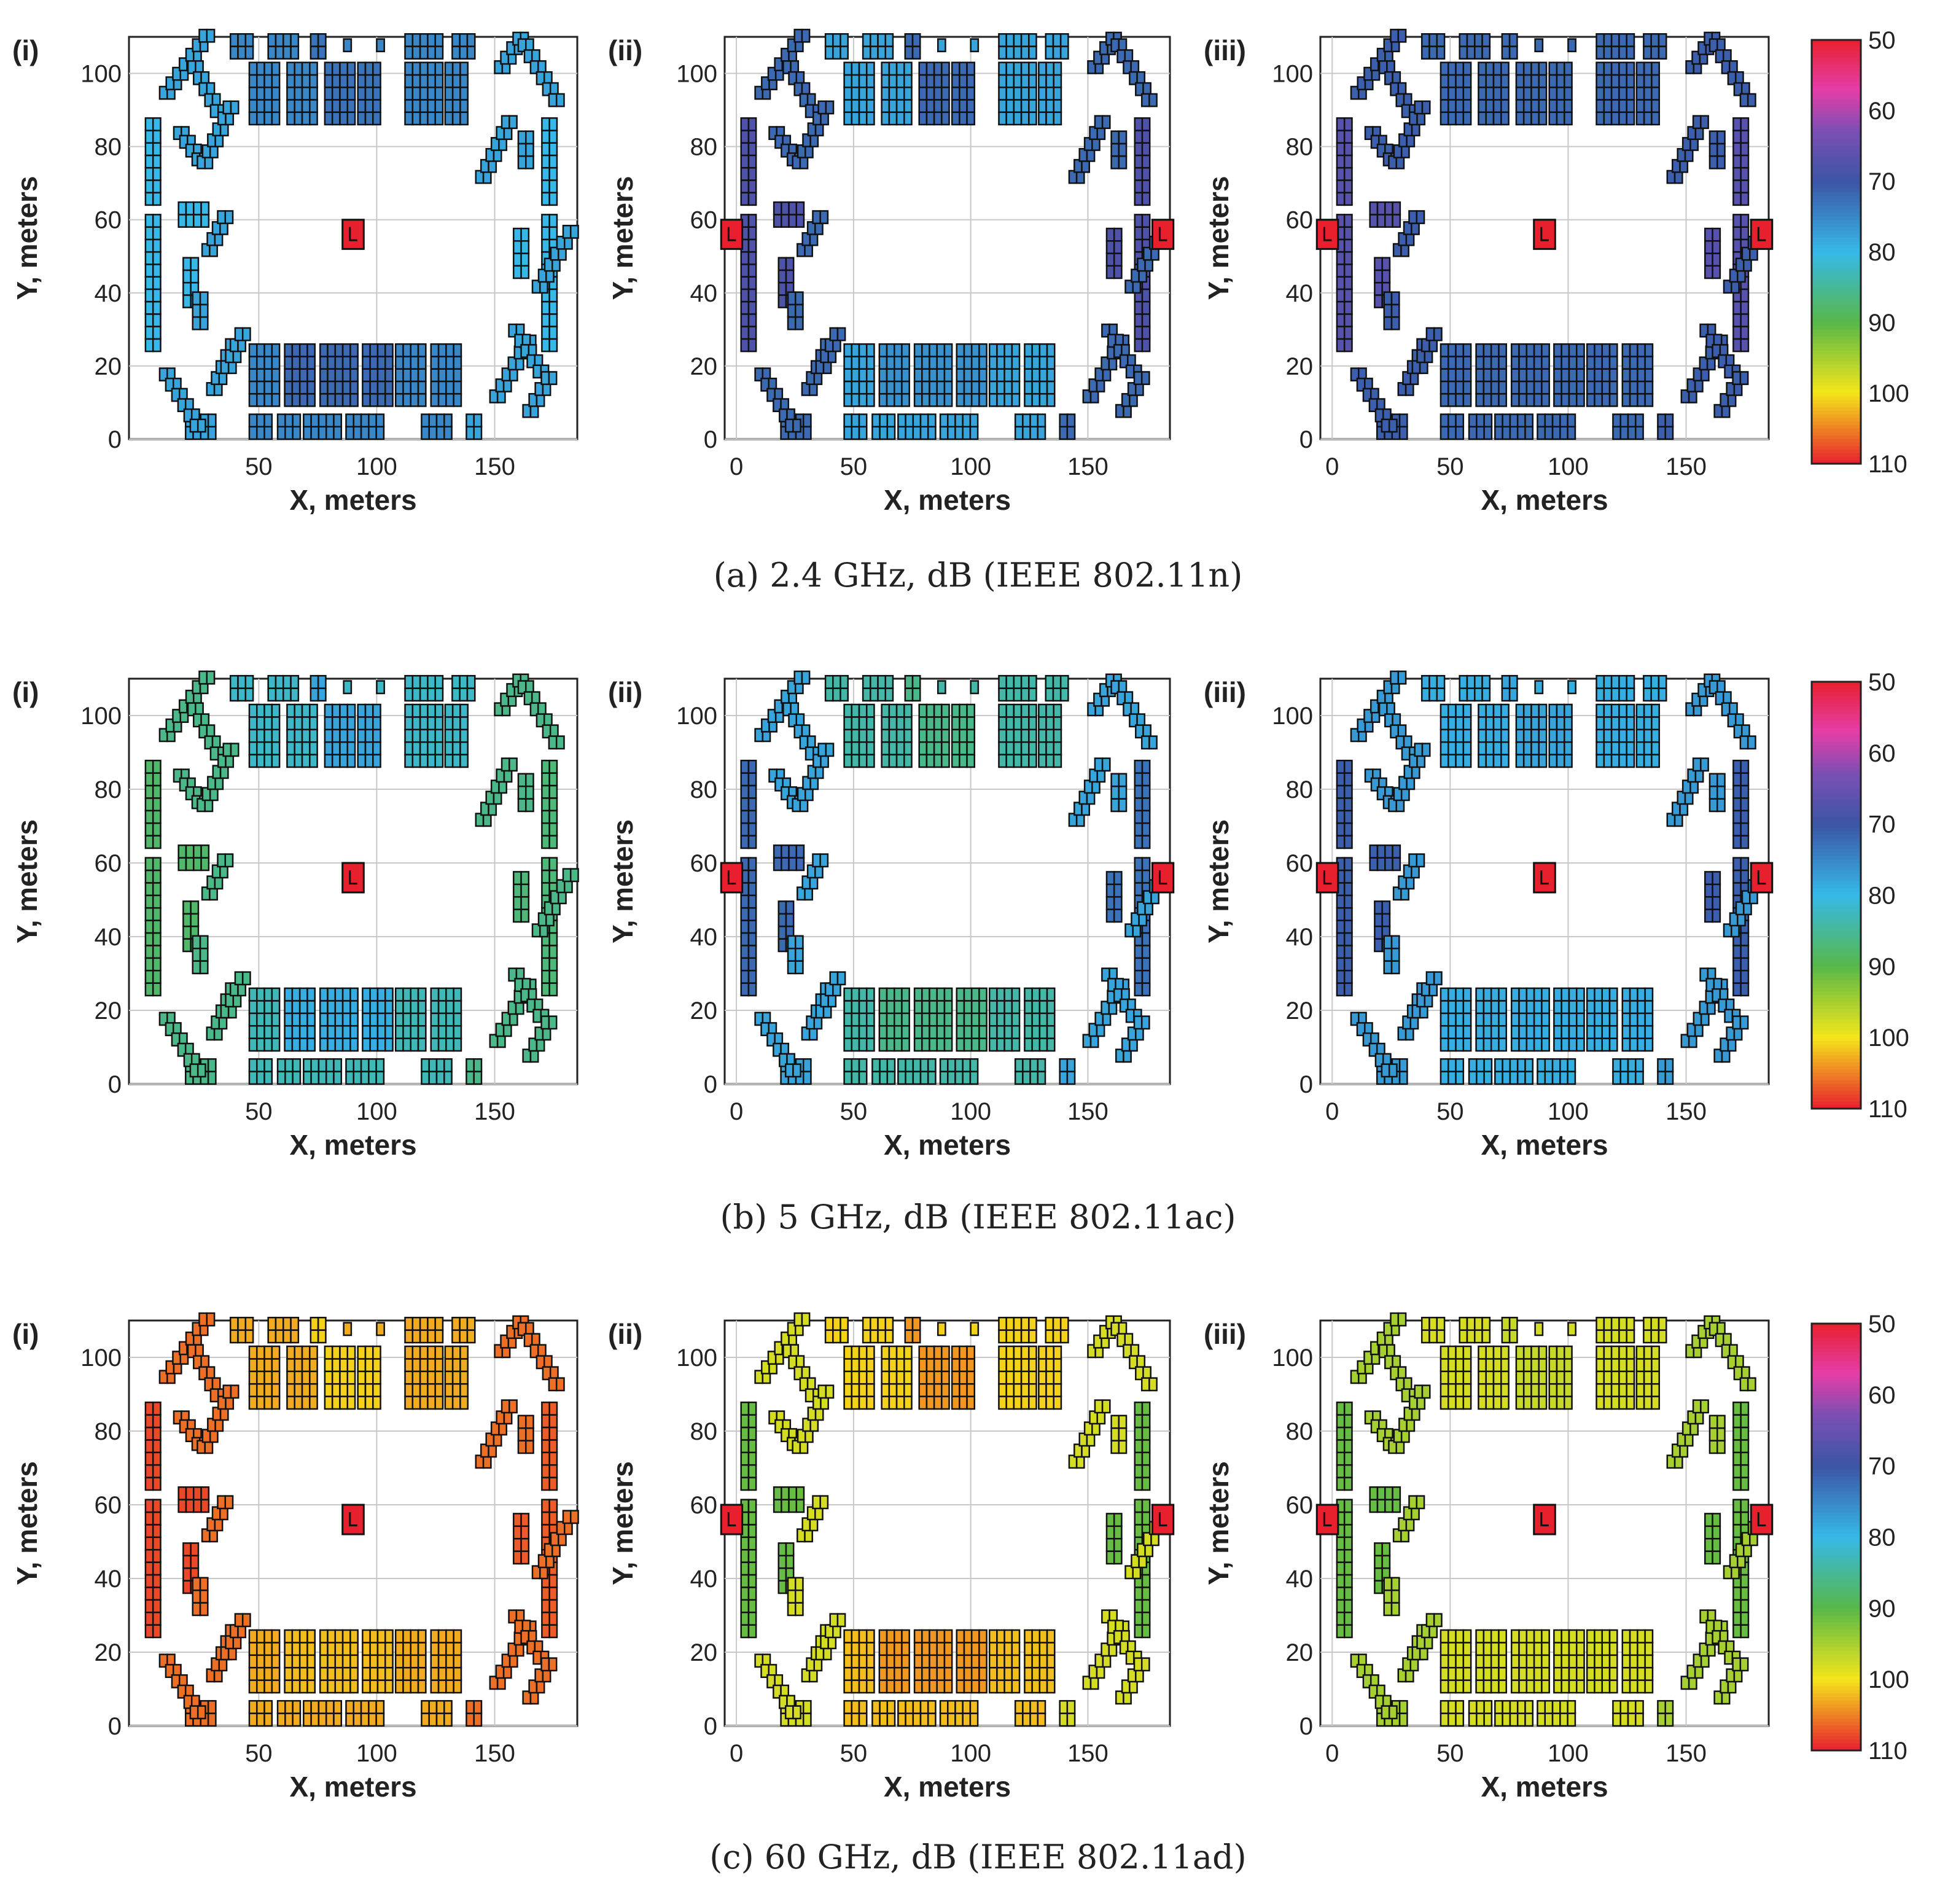 The width and height of the screenshot is (1956, 1904). Describe the element at coordinates (376, 1111) in the screenshot. I see `x-tick-label: 100` at that location.